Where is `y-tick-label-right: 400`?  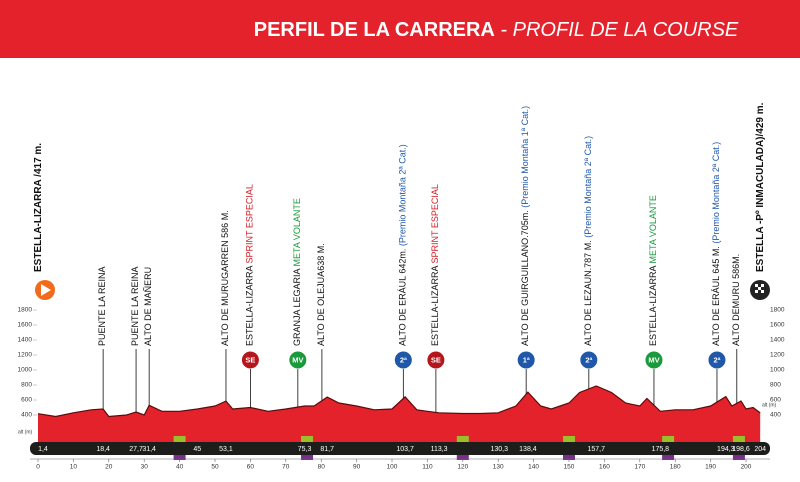 y-tick-label-right: 400 is located at coordinates (775, 415).